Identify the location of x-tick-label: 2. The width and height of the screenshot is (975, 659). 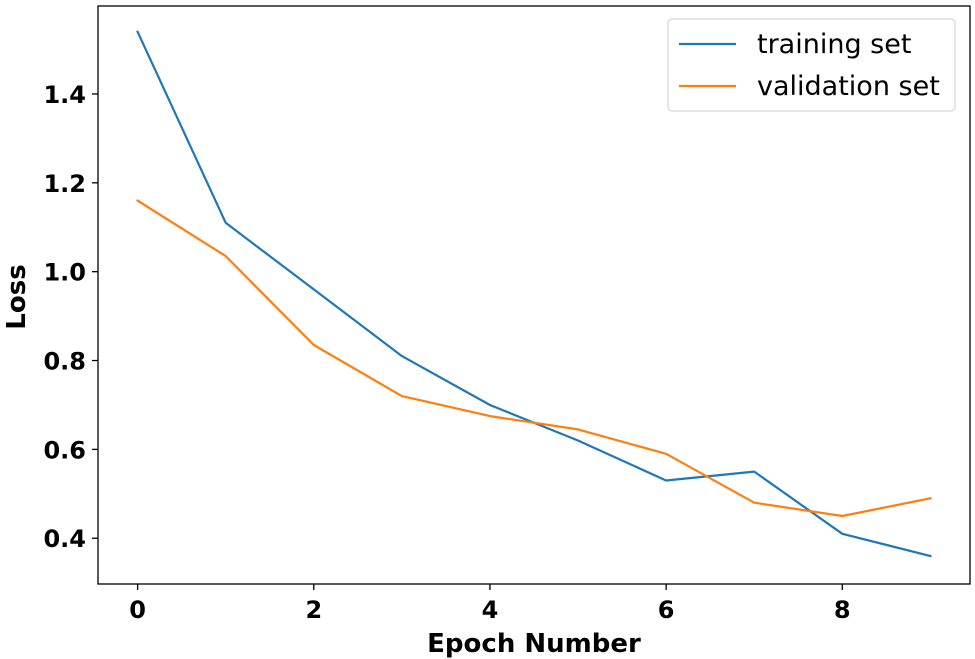
(313, 610).